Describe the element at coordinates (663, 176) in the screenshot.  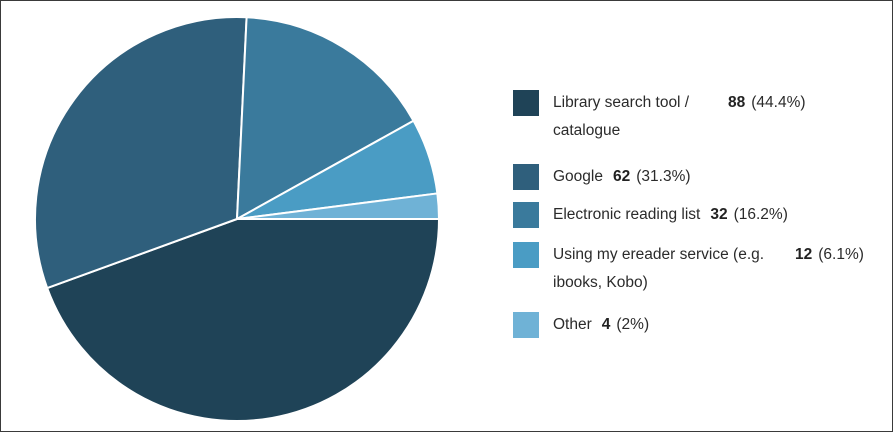
I see `legend-percent: (31.3%)` at that location.